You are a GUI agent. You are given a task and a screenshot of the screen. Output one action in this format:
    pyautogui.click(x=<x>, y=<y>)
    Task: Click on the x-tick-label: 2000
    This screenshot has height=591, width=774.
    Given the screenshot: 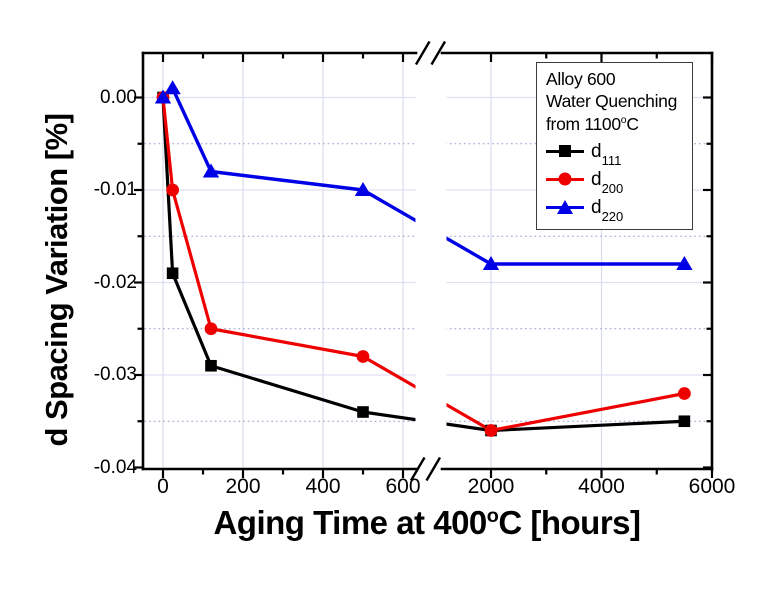 What is the action you would take?
    pyautogui.click(x=491, y=486)
    